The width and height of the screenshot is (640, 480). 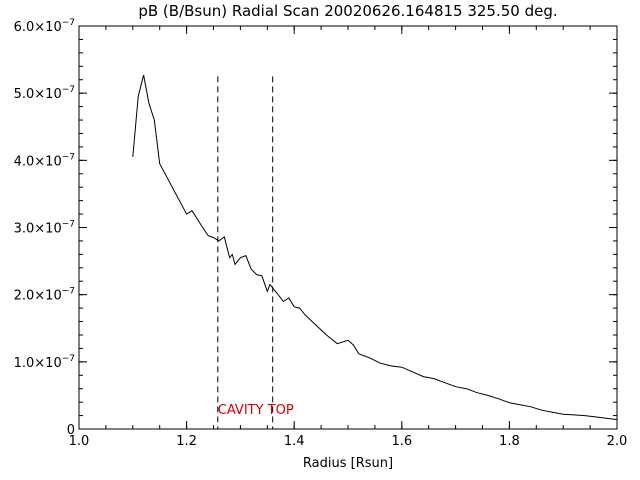 I want to click on x-tick-label: 1.4, so click(x=294, y=441).